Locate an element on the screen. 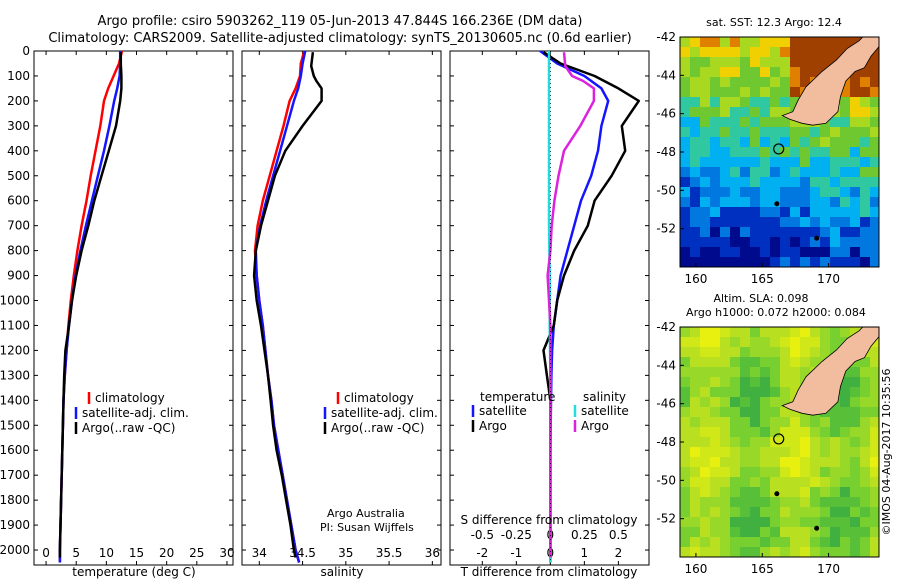 This screenshot has height=580, width=900. legend-argo-label: Argo(..raw -QC) is located at coordinates (128, 428).